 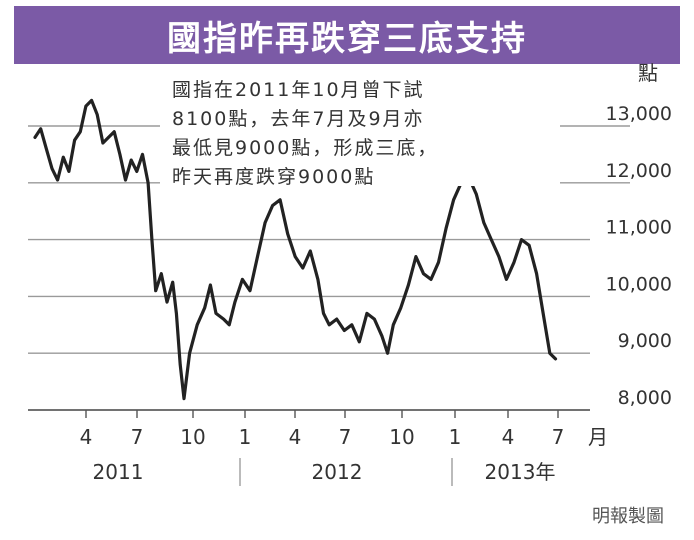 I want to click on annotation-background, so click(x=360, y=127).